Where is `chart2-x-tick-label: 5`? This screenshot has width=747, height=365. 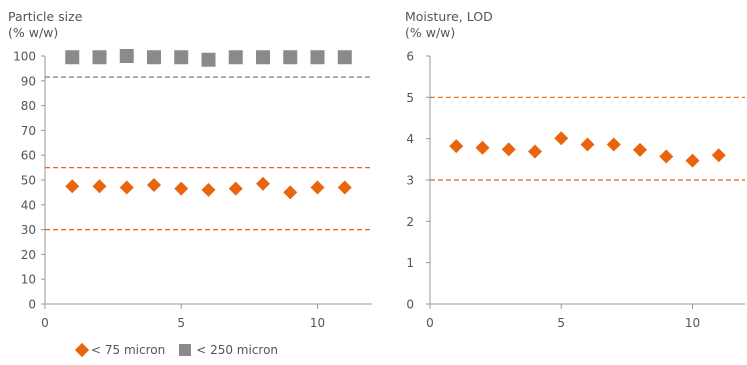
chart2-x-tick-label: 5 is located at coordinates (561, 323).